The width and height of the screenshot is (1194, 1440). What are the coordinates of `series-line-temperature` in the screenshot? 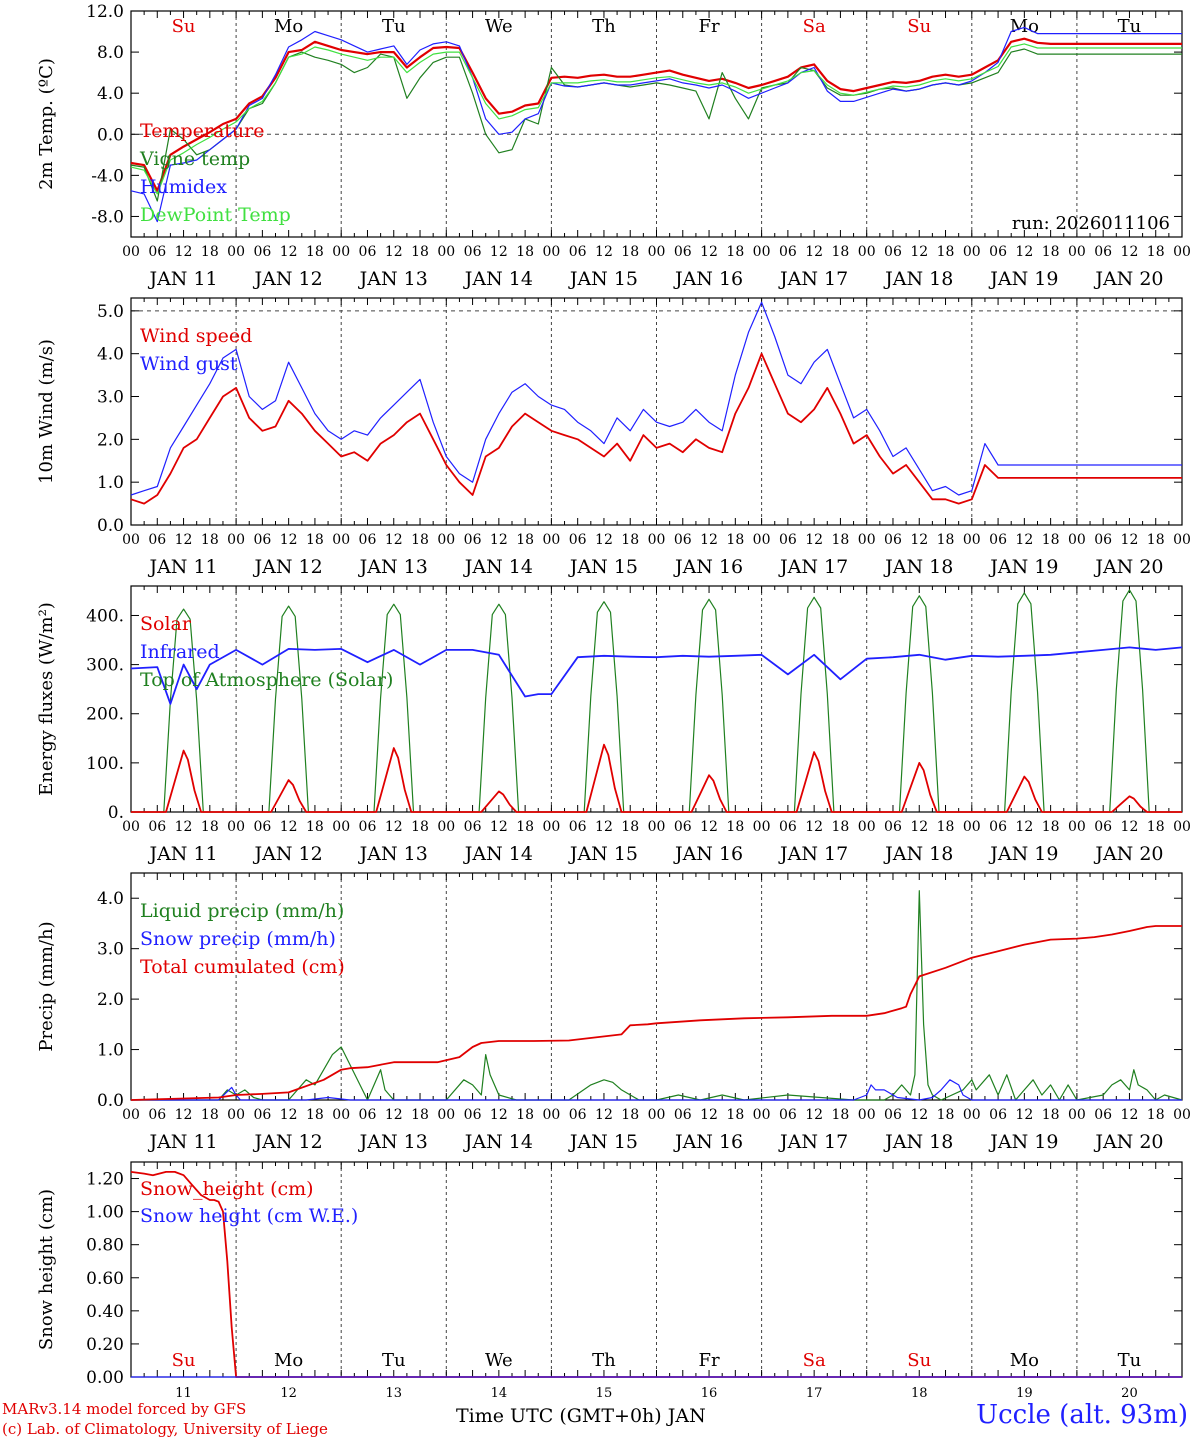 It's located at (656, 114).